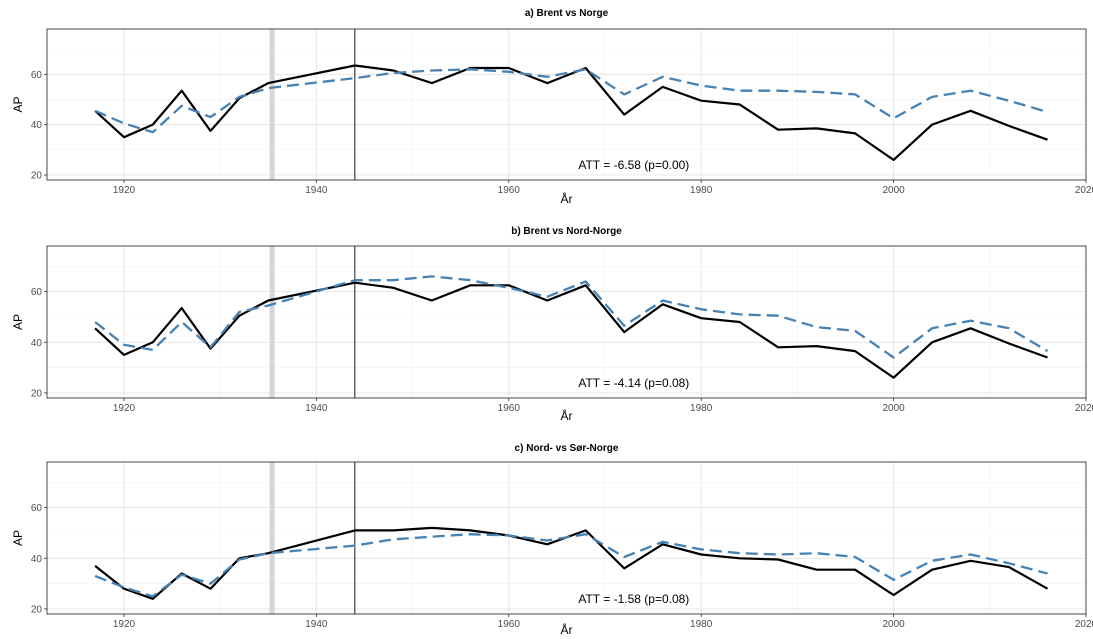 The height and width of the screenshot is (639, 1093). What do you see at coordinates (633, 383) in the screenshot?
I see `att-annotation-2: ATT = -4.14 (p=0.08)` at bounding box center [633, 383].